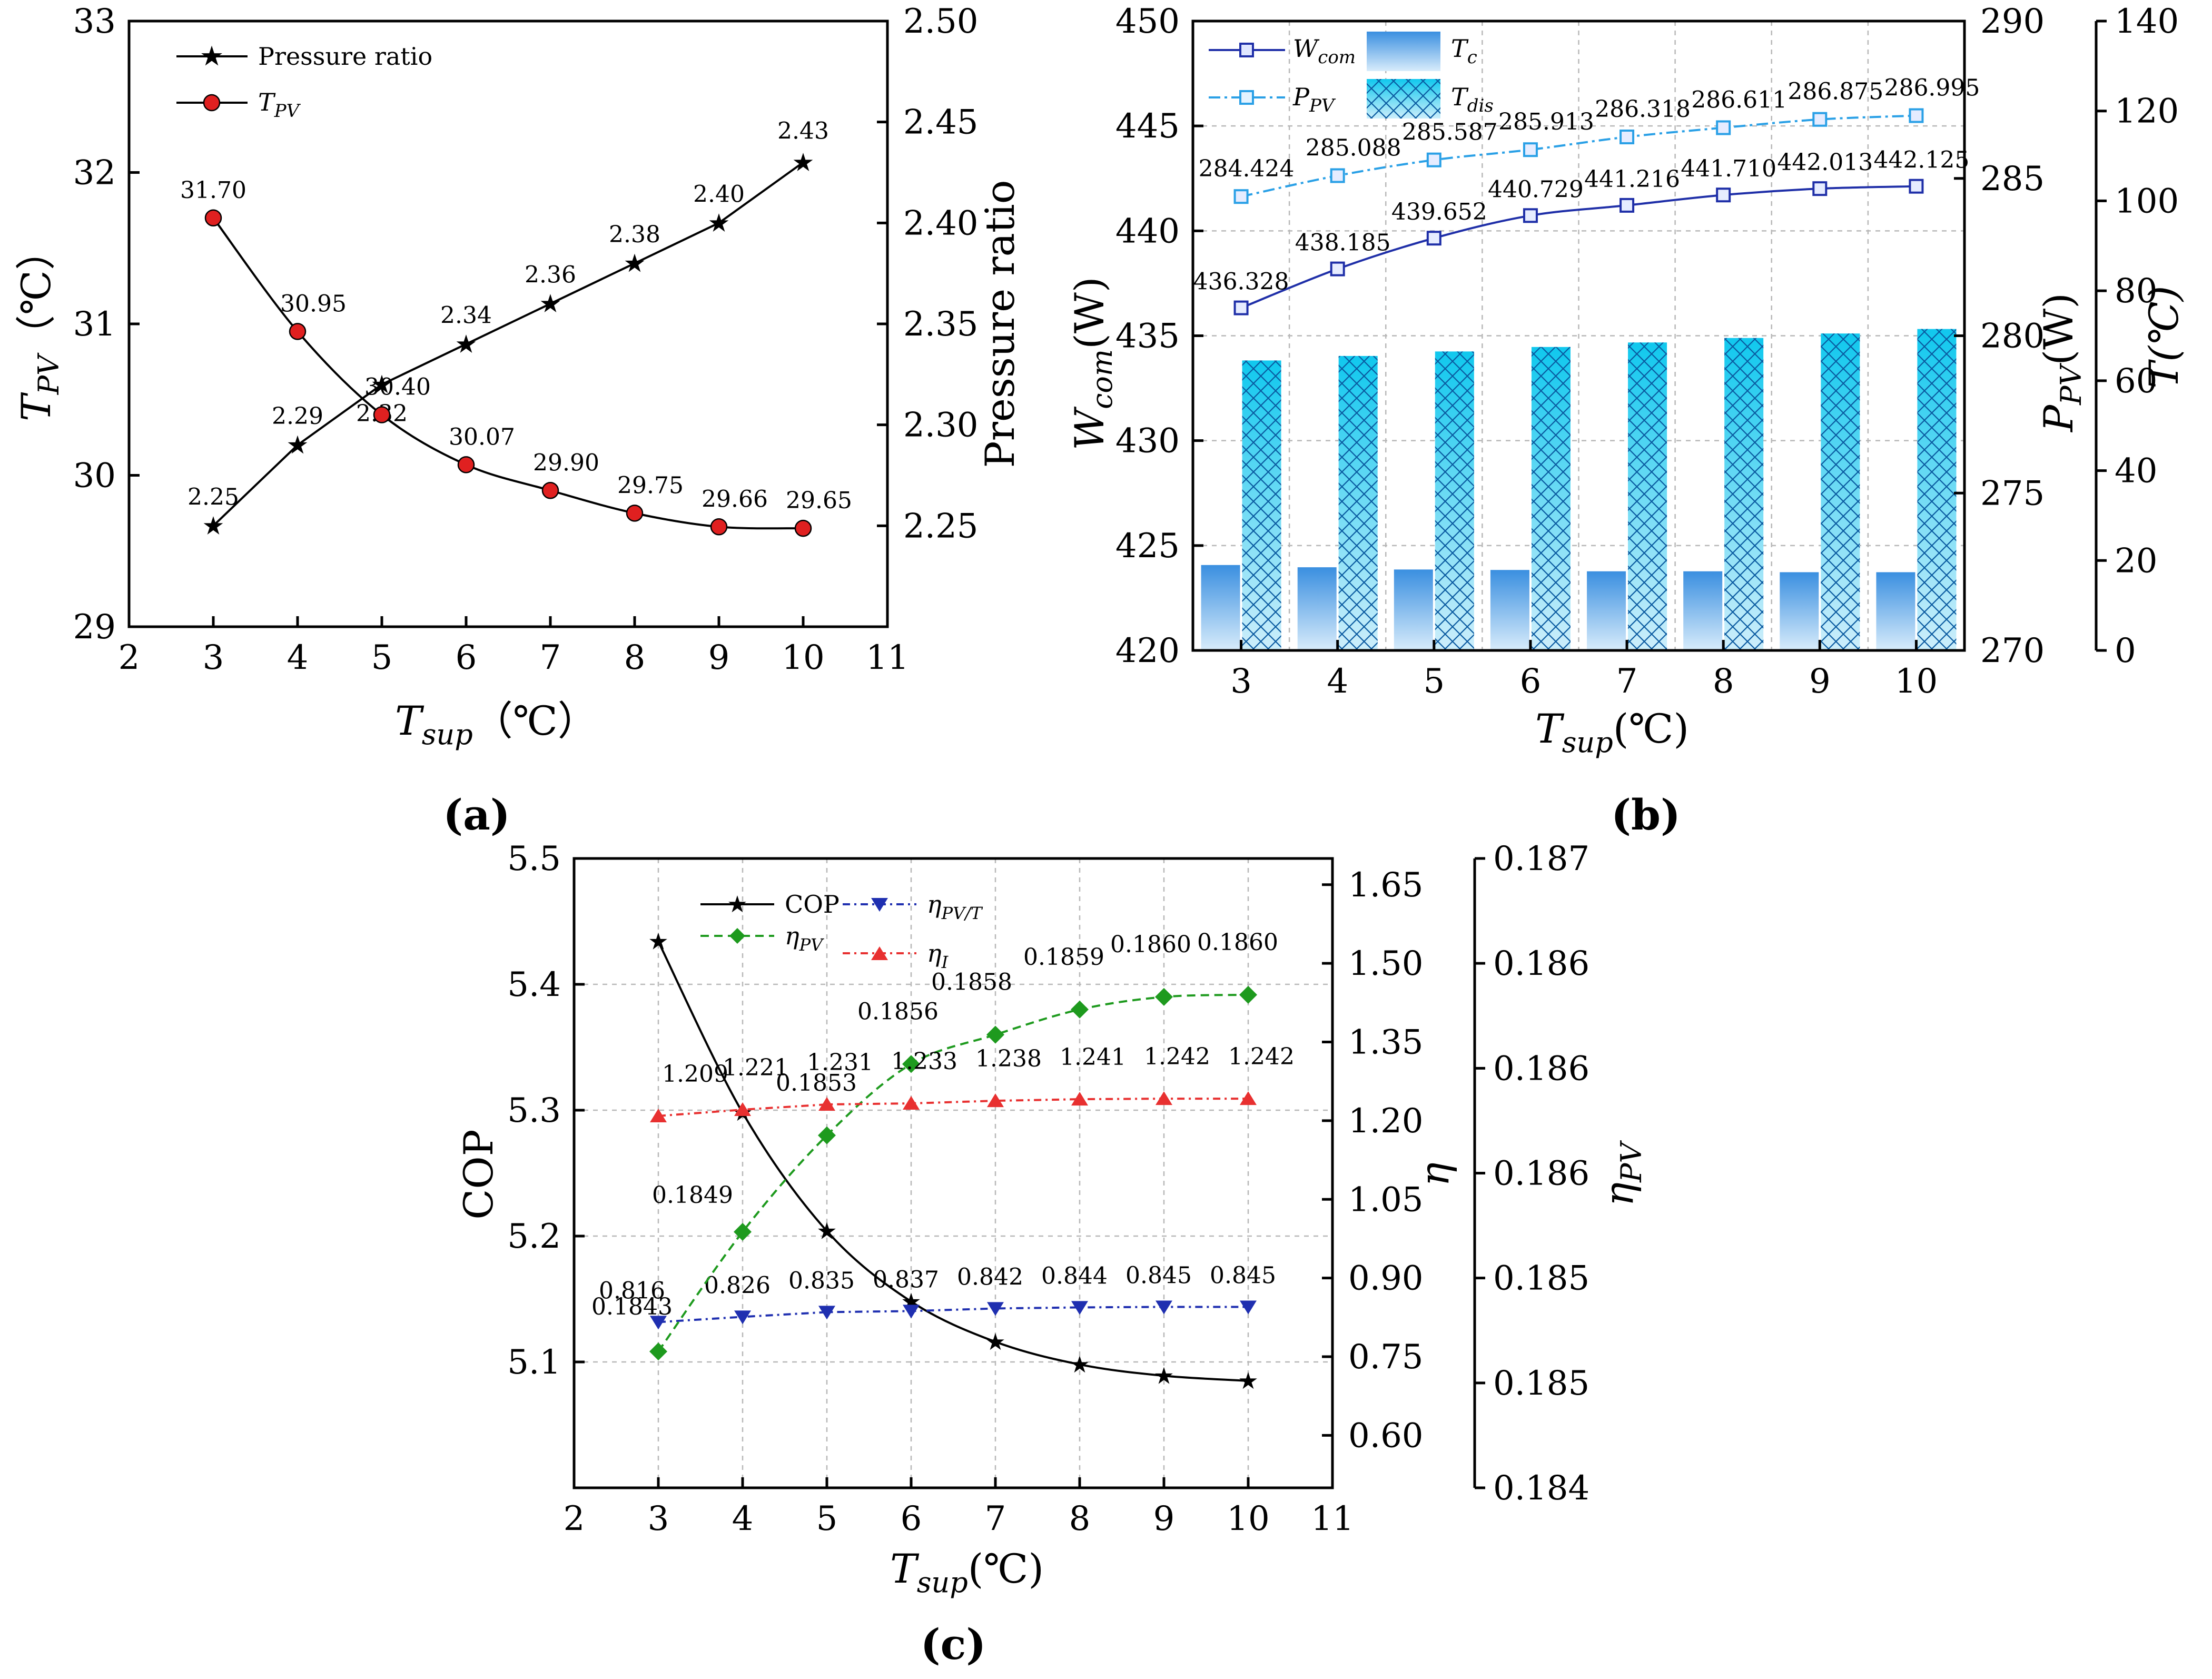  Describe the element at coordinates (94, 324) in the screenshot. I see `y-left-tick-label: 31` at that location.